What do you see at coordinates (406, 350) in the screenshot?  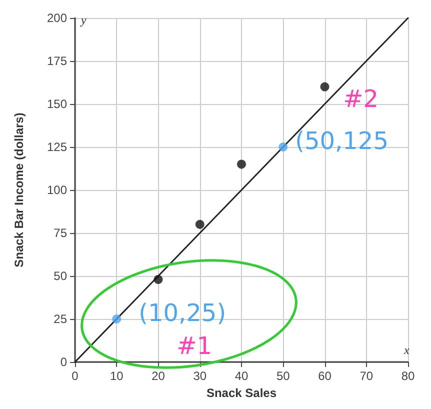 I see `annotation: x` at bounding box center [406, 350].